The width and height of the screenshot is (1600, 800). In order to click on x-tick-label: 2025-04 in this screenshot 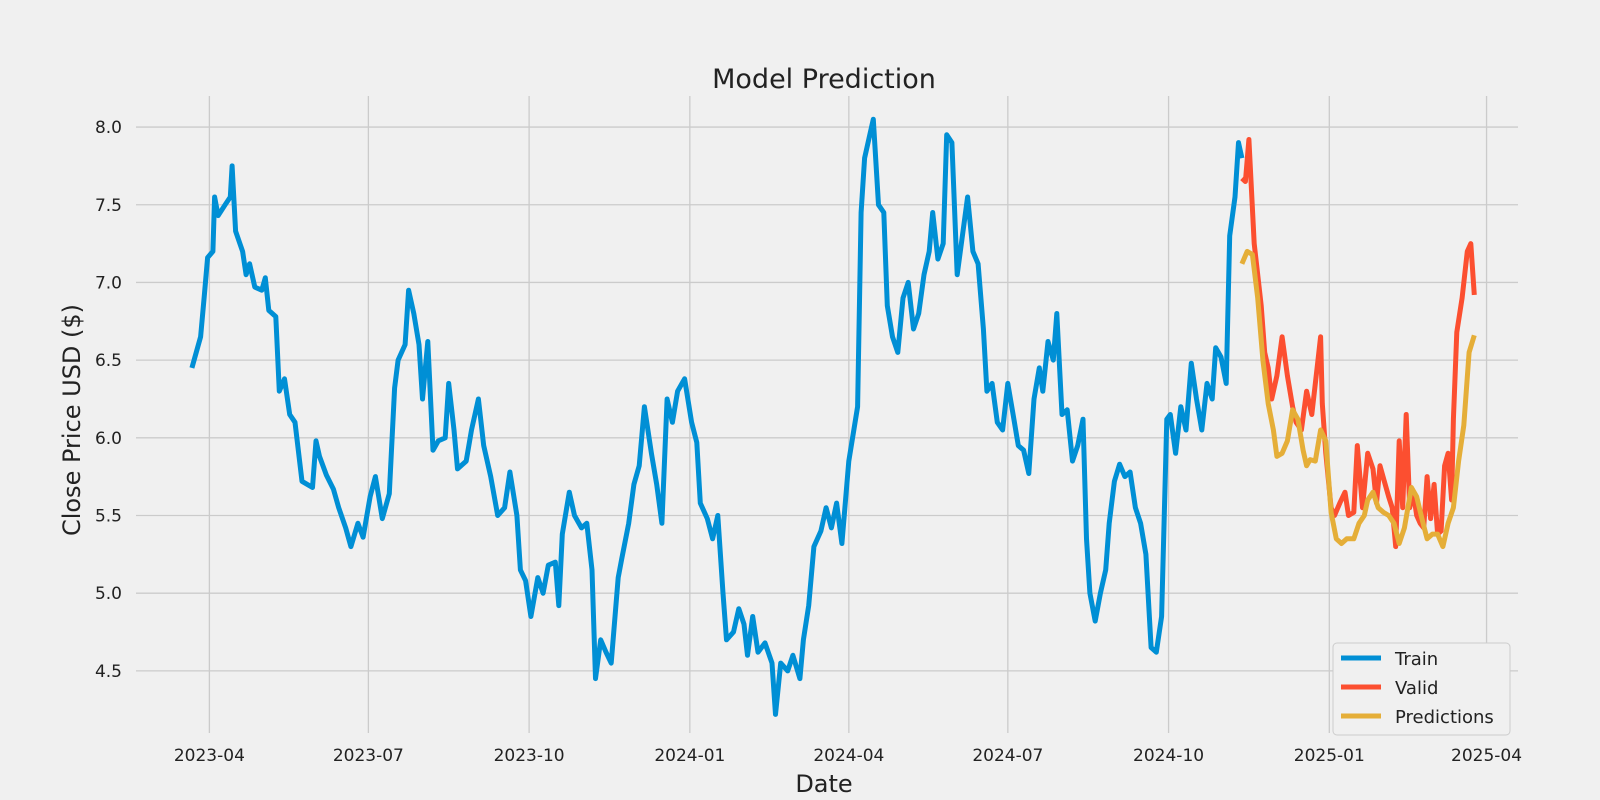, I will do `click(1486, 756)`.